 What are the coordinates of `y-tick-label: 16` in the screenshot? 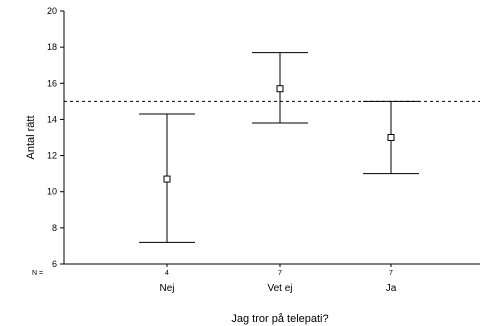 It's located at (52, 83).